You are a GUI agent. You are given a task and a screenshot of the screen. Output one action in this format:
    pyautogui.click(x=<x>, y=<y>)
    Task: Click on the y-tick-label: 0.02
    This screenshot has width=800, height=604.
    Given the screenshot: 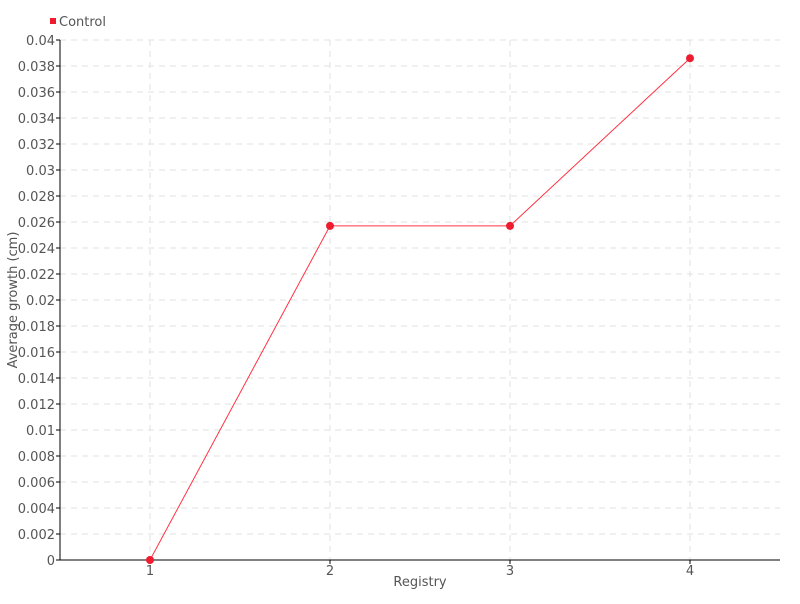 What is the action you would take?
    pyautogui.click(x=40, y=301)
    